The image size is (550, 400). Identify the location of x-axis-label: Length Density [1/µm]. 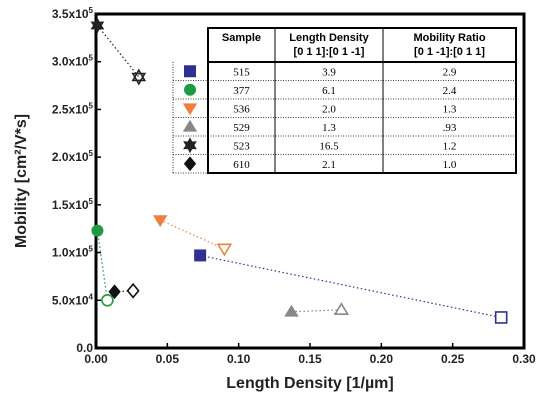
(309, 383).